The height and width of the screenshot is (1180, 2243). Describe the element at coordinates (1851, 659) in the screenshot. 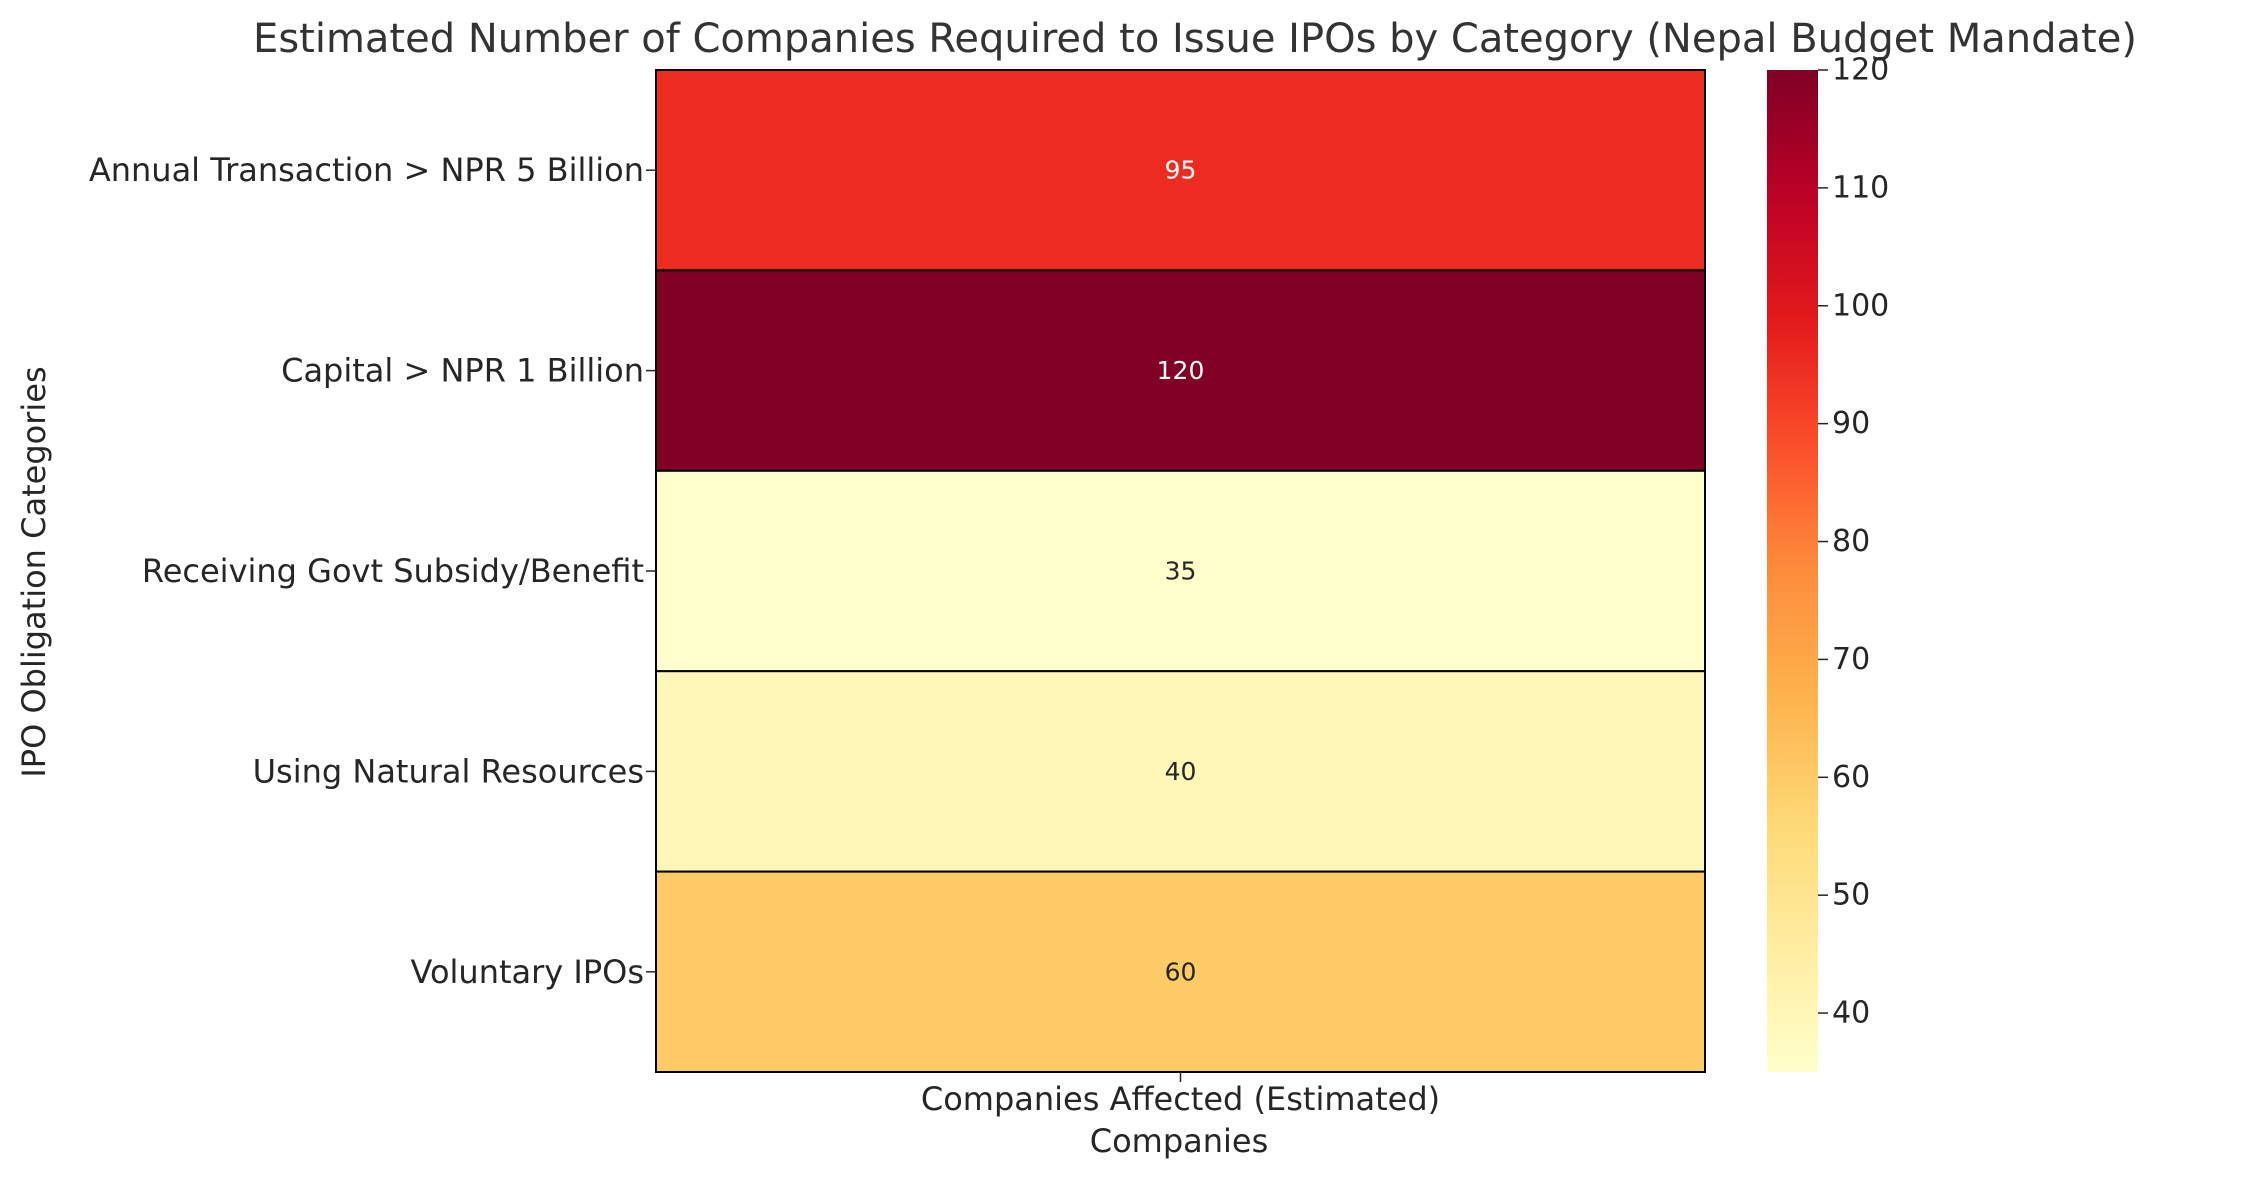

I see `colorbar-tick-label: 70` at that location.